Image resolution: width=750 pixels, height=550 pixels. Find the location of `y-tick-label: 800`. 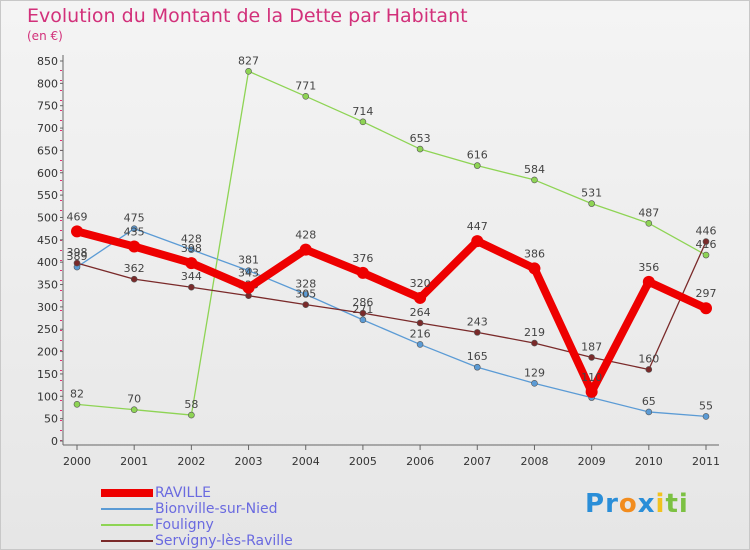

y-tick-label: 800 is located at coordinates (47, 83).